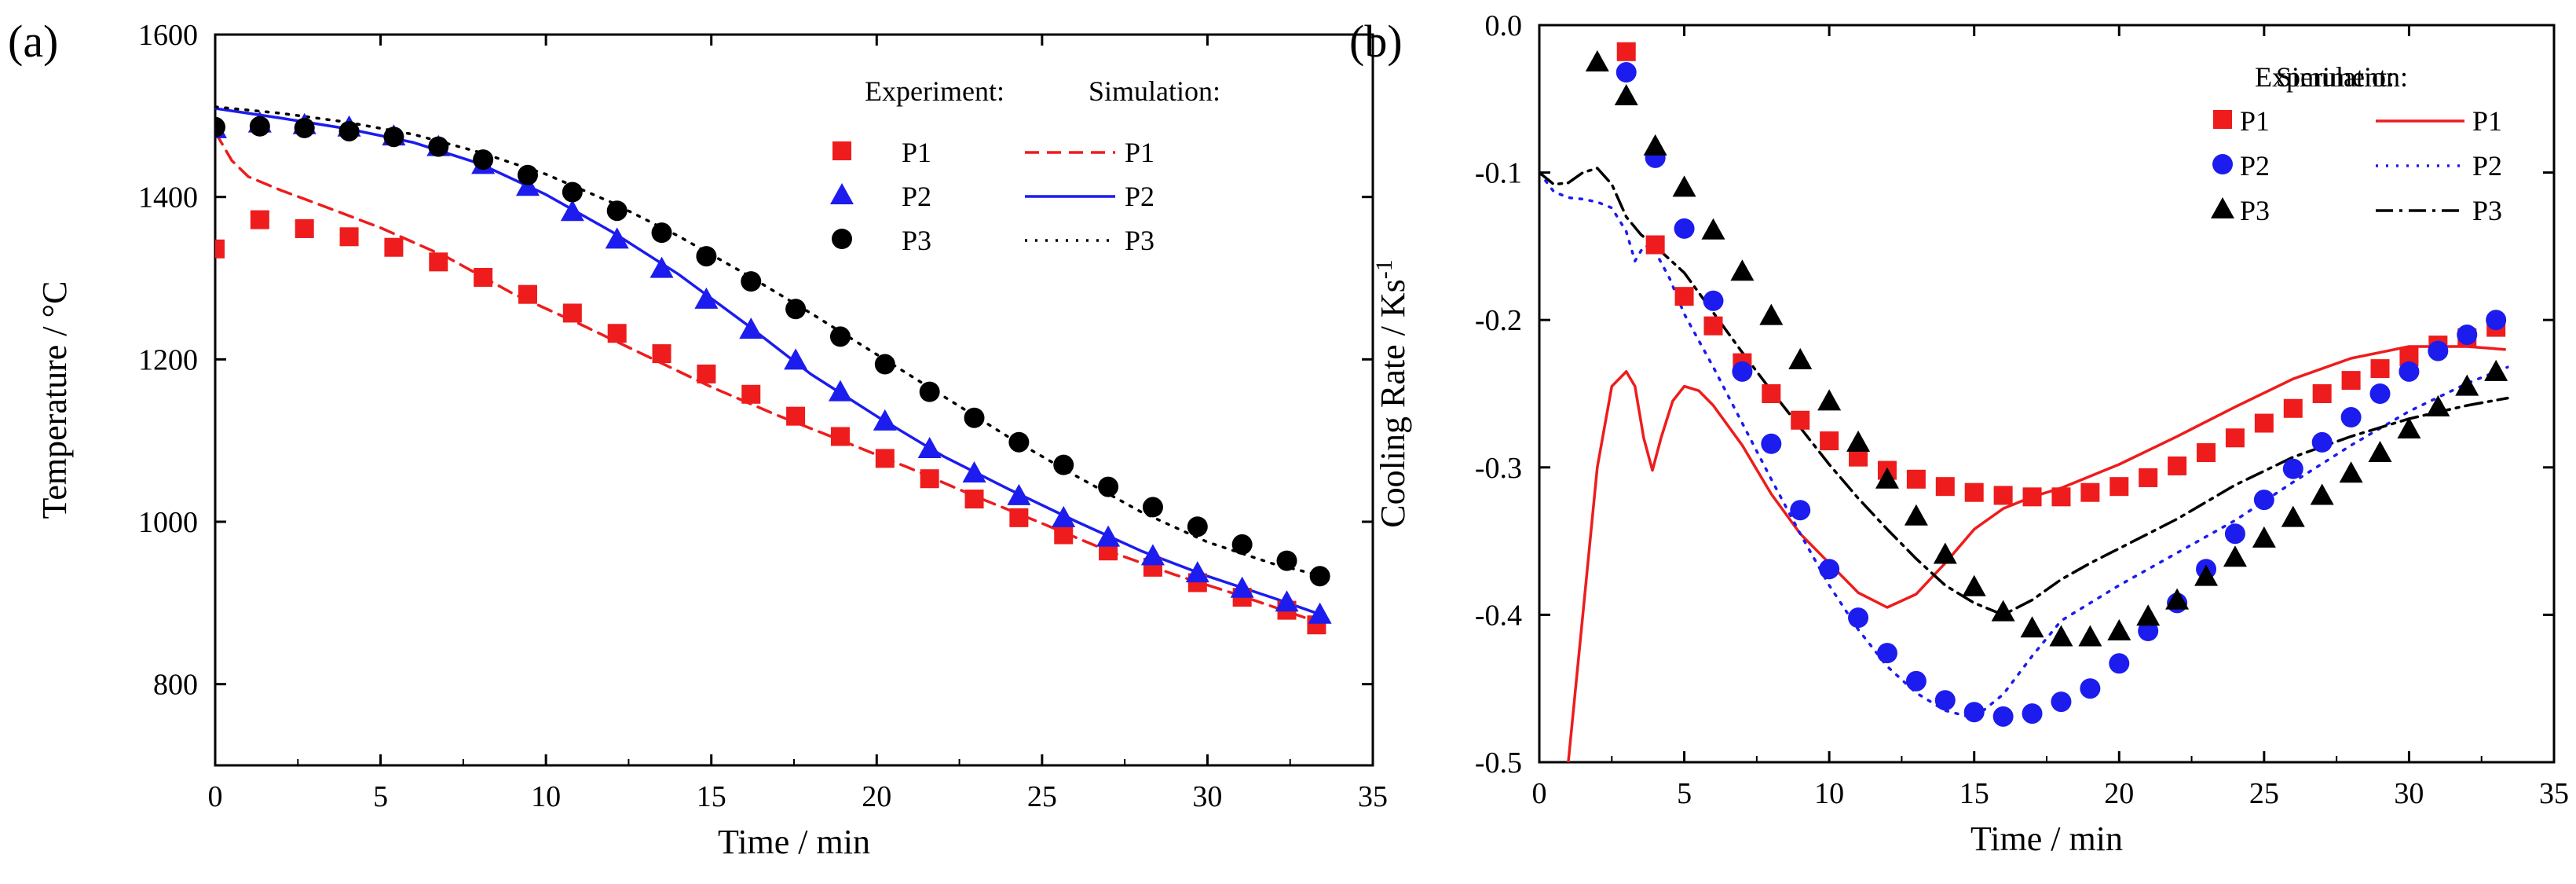 Image resolution: width=2576 pixels, height=884 pixels. What do you see at coordinates (1499, 762) in the screenshot?
I see `y-tick-label: -0.5` at bounding box center [1499, 762].